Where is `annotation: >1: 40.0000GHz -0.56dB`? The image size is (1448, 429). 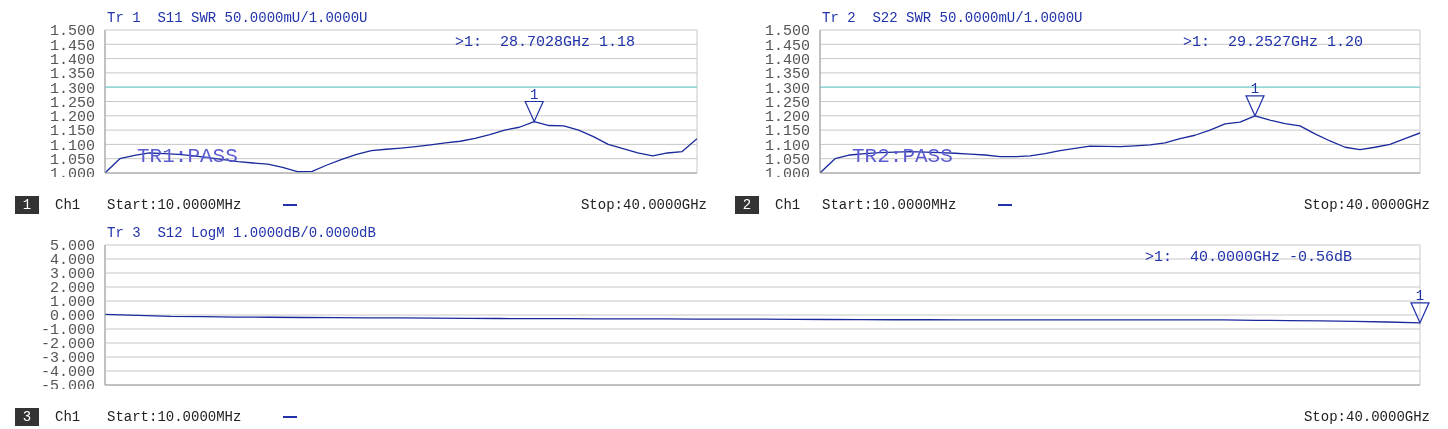 annotation: >1: 40.0000GHz -0.56dB is located at coordinates (1249, 257).